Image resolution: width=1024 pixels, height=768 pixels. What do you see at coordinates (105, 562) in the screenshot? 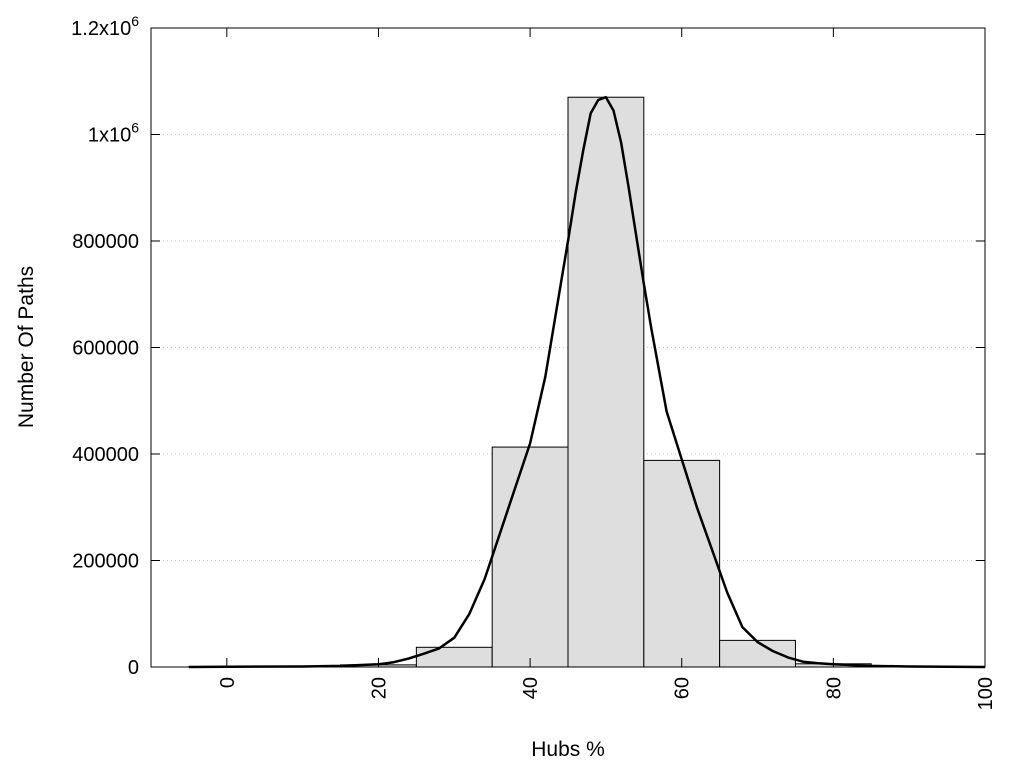
I see `y-tick-label: 200000` at bounding box center [105, 562].